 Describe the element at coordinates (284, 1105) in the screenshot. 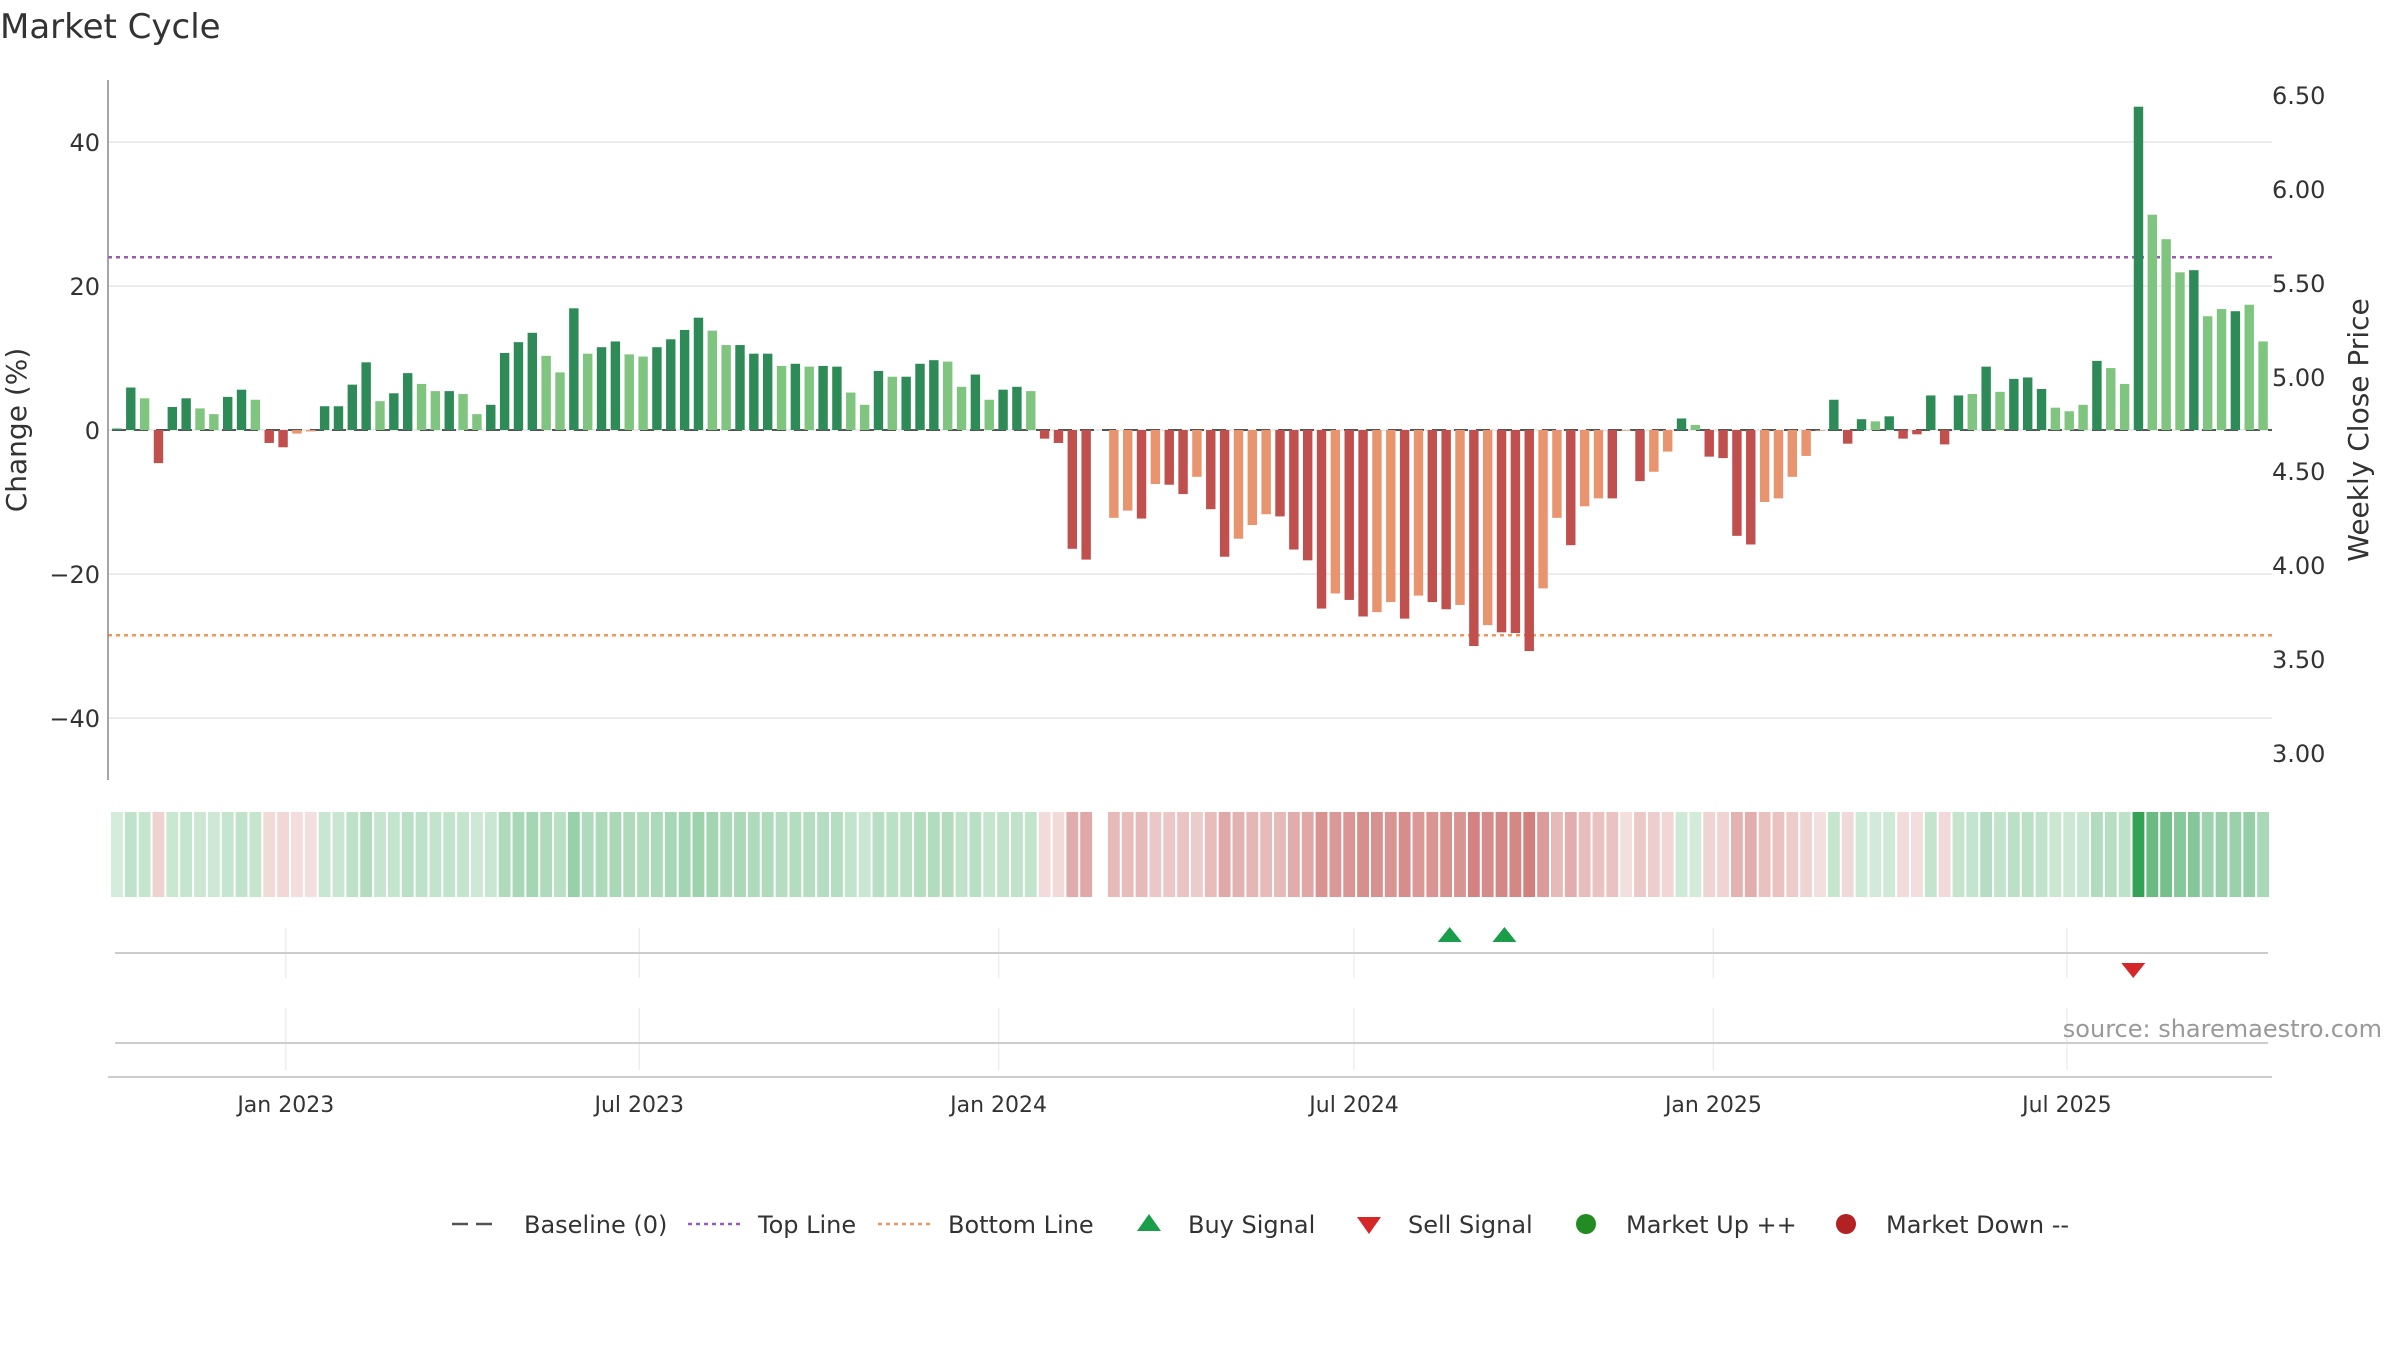

I see `x-tick-label: Jan 2023` at that location.